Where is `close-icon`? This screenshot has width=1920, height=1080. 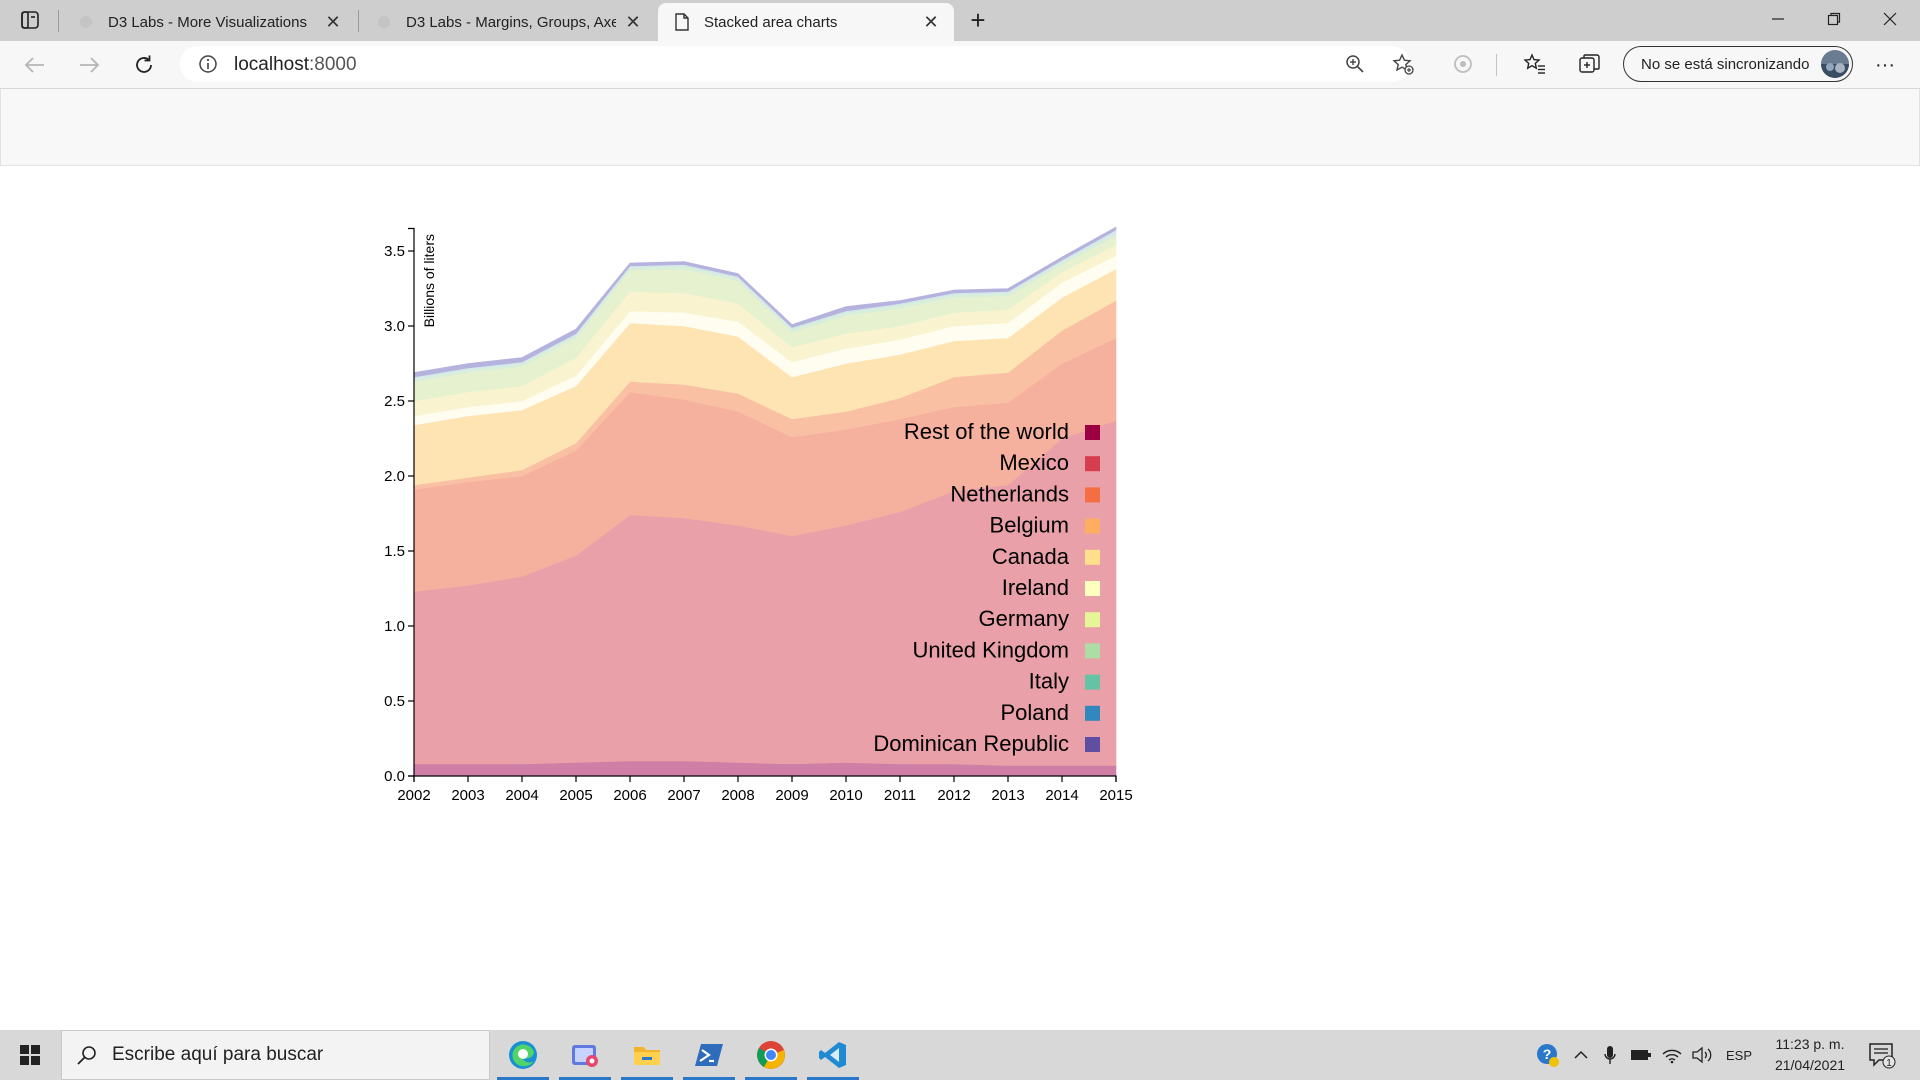
close-icon is located at coordinates (1890, 19).